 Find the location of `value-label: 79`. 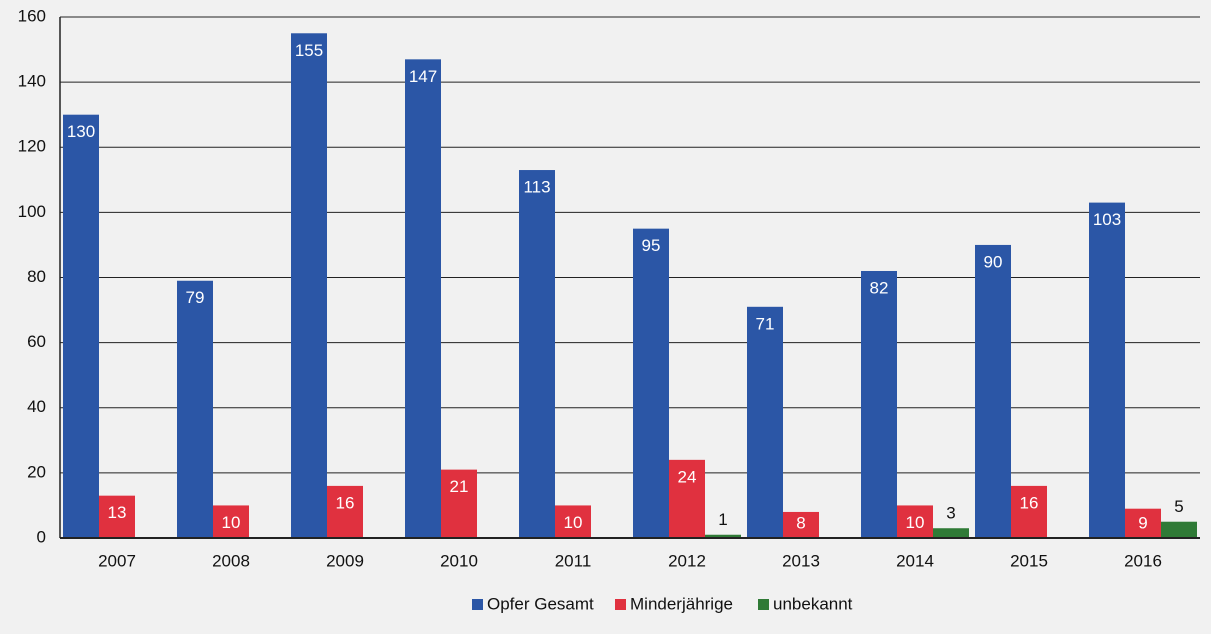

value-label: 79 is located at coordinates (195, 297).